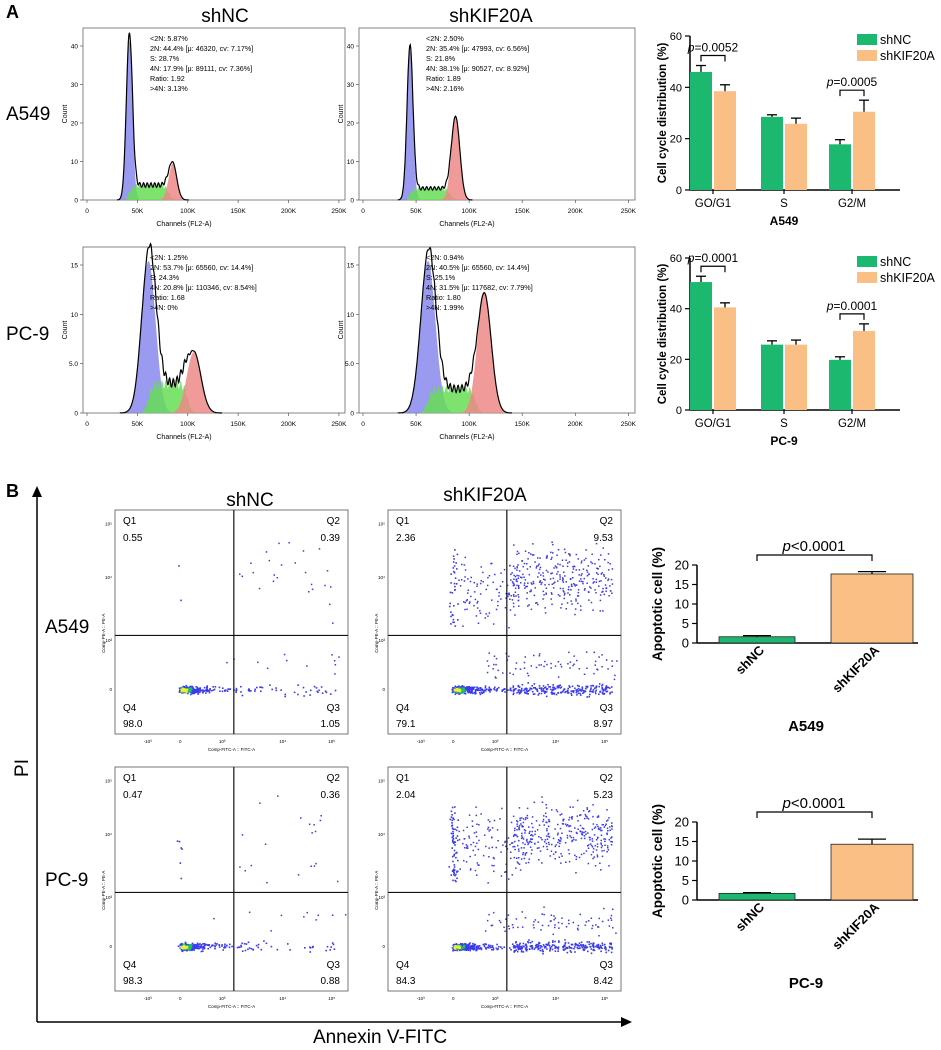  Describe the element at coordinates (403, 778) in the screenshot. I see `q1-label: Q1` at that location.